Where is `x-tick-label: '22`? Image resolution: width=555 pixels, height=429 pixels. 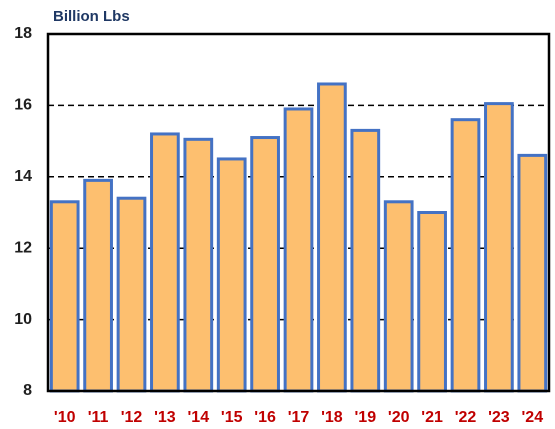 x-tick-label: '22 is located at coordinates (466, 417).